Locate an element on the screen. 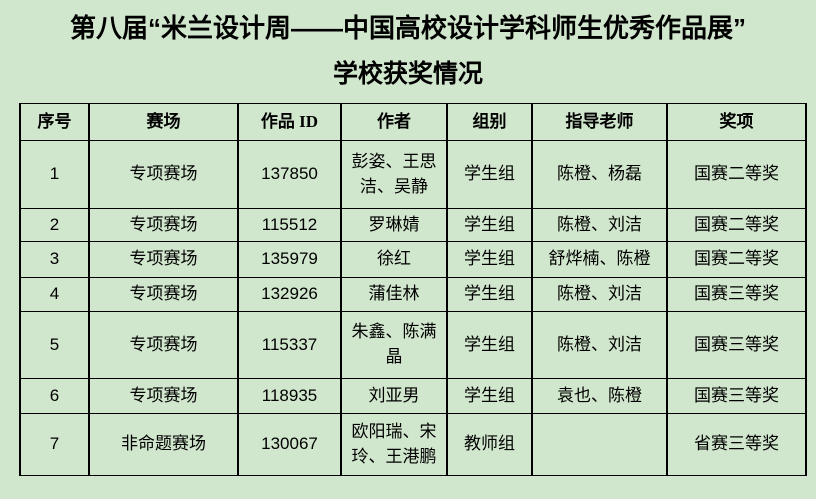 This screenshot has width=816, height=499. table-row: 7 非命题赛场 130067 欧阳瑞、宋玲、王港鹏 教师组 省赛三等奖 is located at coordinates (413, 444).